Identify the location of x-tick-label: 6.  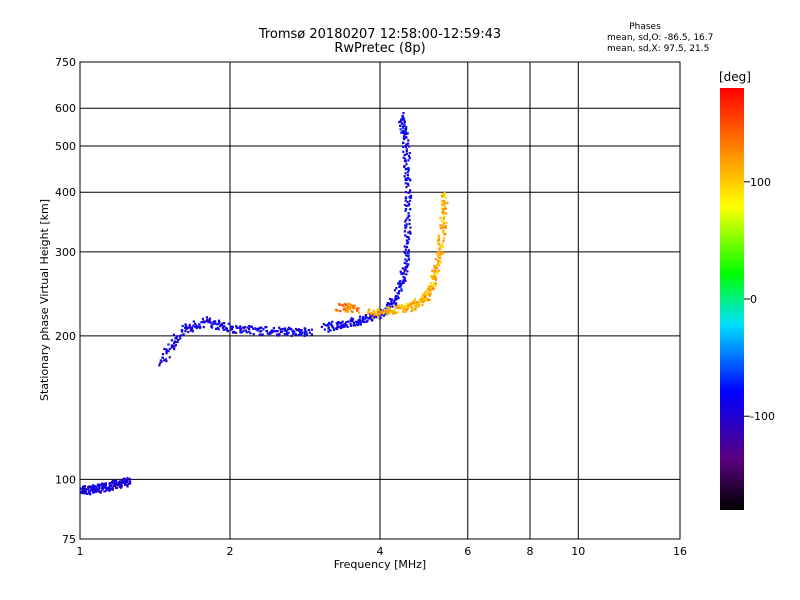
(467, 551).